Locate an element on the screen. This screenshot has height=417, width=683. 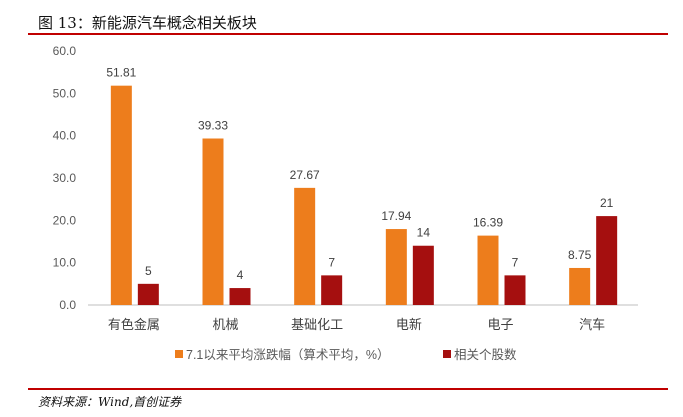
data-label: 39.33 is located at coordinates (213, 126).